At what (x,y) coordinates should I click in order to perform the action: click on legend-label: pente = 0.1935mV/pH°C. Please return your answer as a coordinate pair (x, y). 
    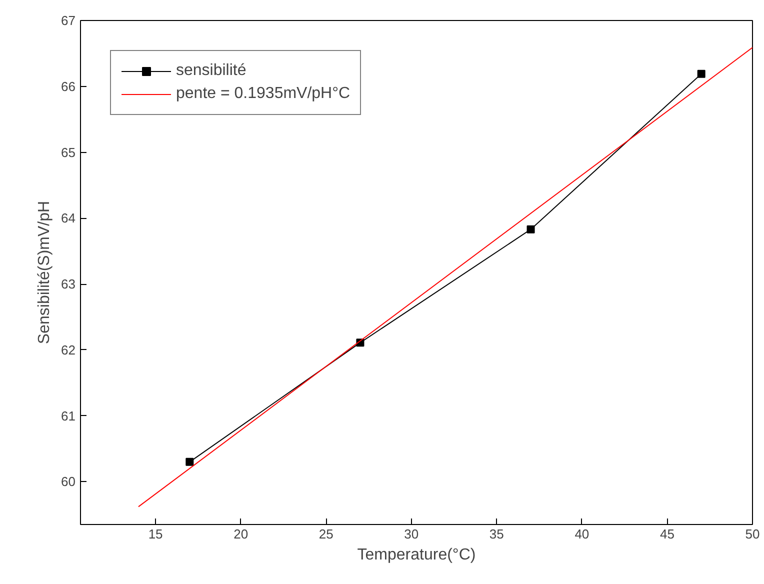
    Looking at the image, I should click on (263, 94).